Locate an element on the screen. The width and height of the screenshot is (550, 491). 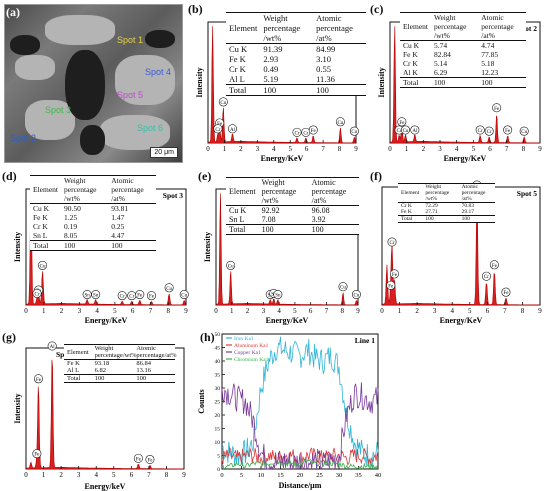
panel-letter: (d) is located at coordinates (9, 176).